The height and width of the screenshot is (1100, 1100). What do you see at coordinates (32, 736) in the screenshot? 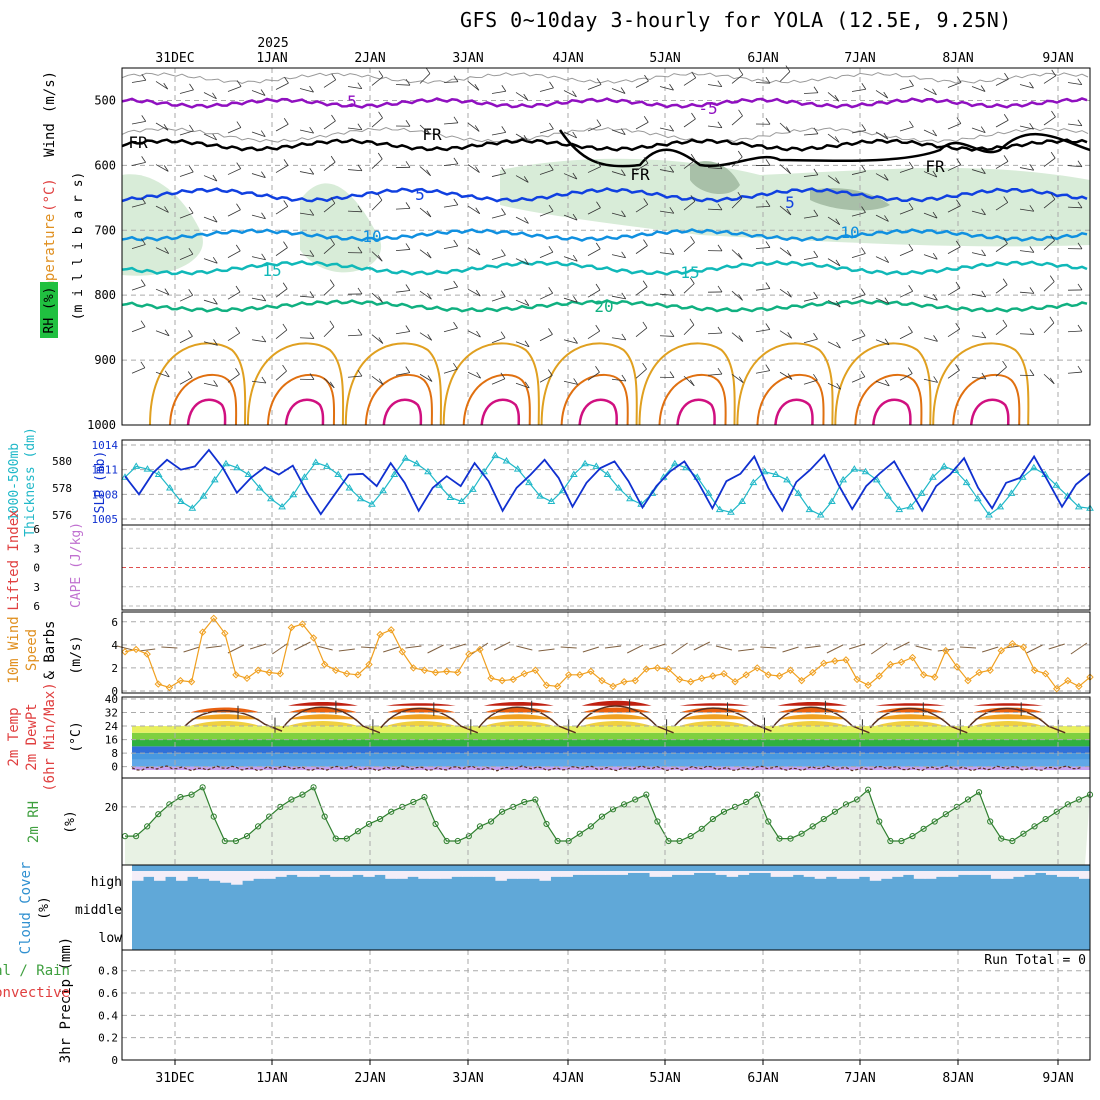
I see `axis-label-t2m: 2m DewPt` at bounding box center [32, 736].